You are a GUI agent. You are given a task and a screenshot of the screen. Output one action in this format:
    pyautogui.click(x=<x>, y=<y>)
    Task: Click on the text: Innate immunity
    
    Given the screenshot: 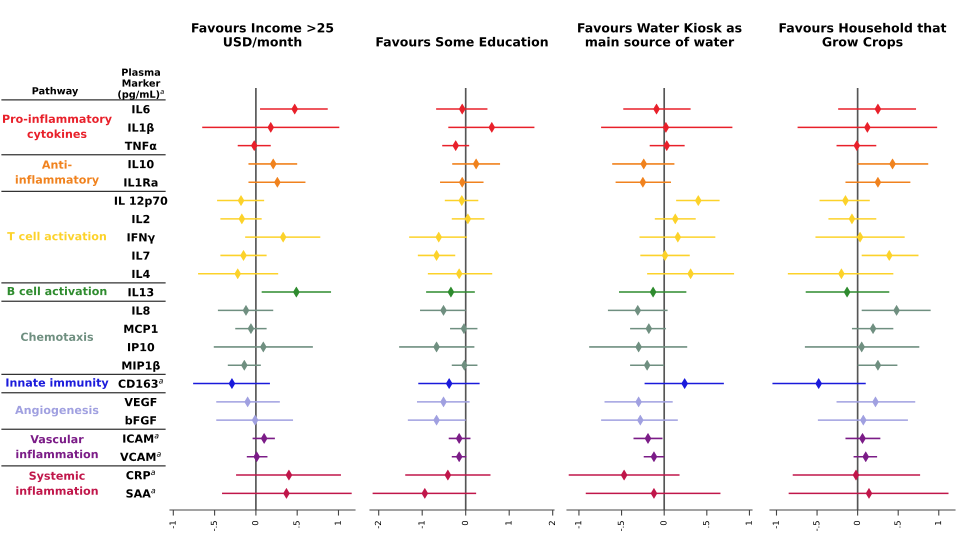 What is the action you would take?
    pyautogui.click(x=57, y=383)
    